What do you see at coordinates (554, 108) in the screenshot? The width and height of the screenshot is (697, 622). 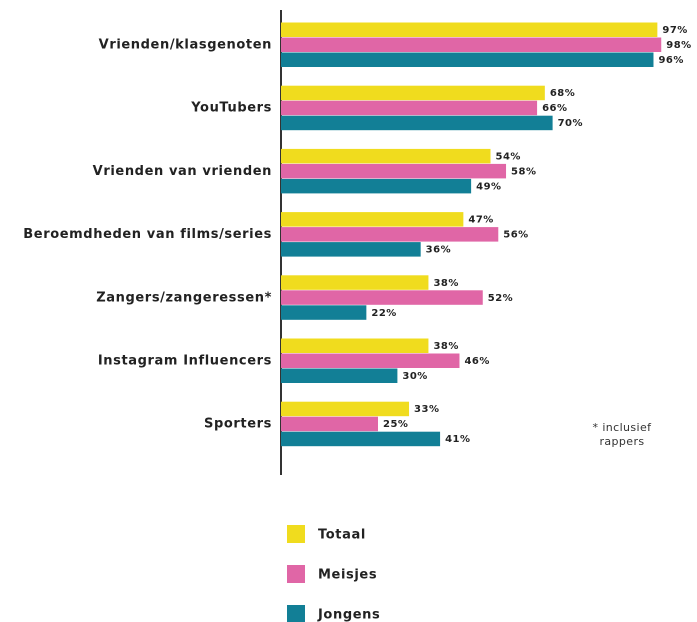 I see `value-label: 66%` at bounding box center [554, 108].